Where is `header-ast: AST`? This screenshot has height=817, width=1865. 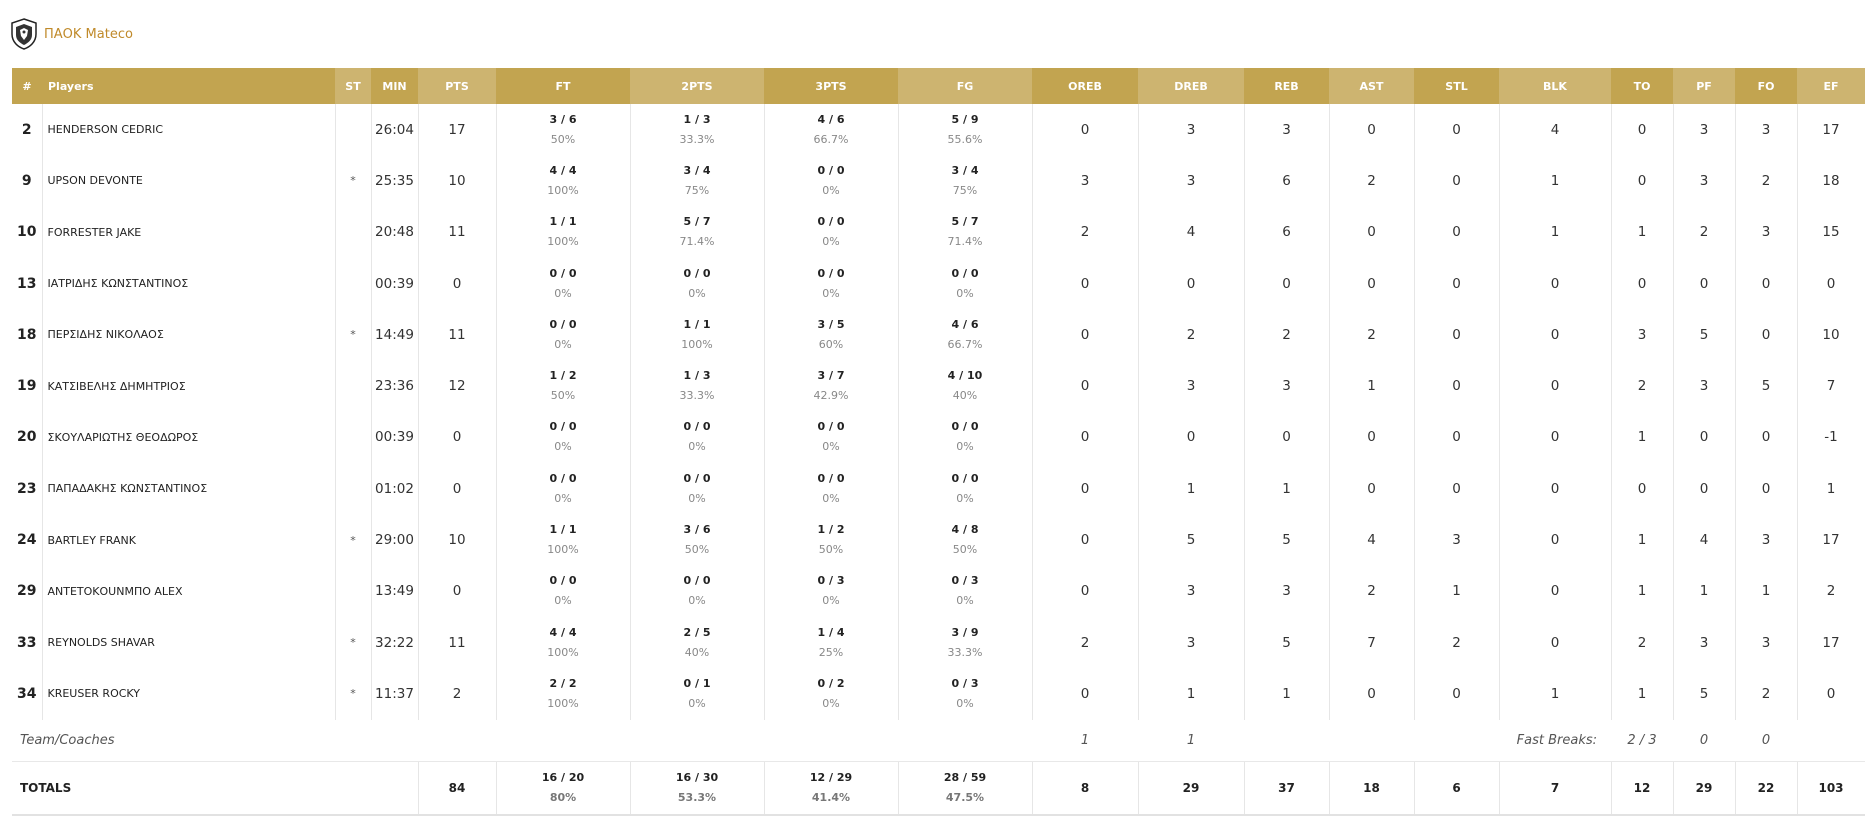 header-ast: AST is located at coordinates (1371, 86).